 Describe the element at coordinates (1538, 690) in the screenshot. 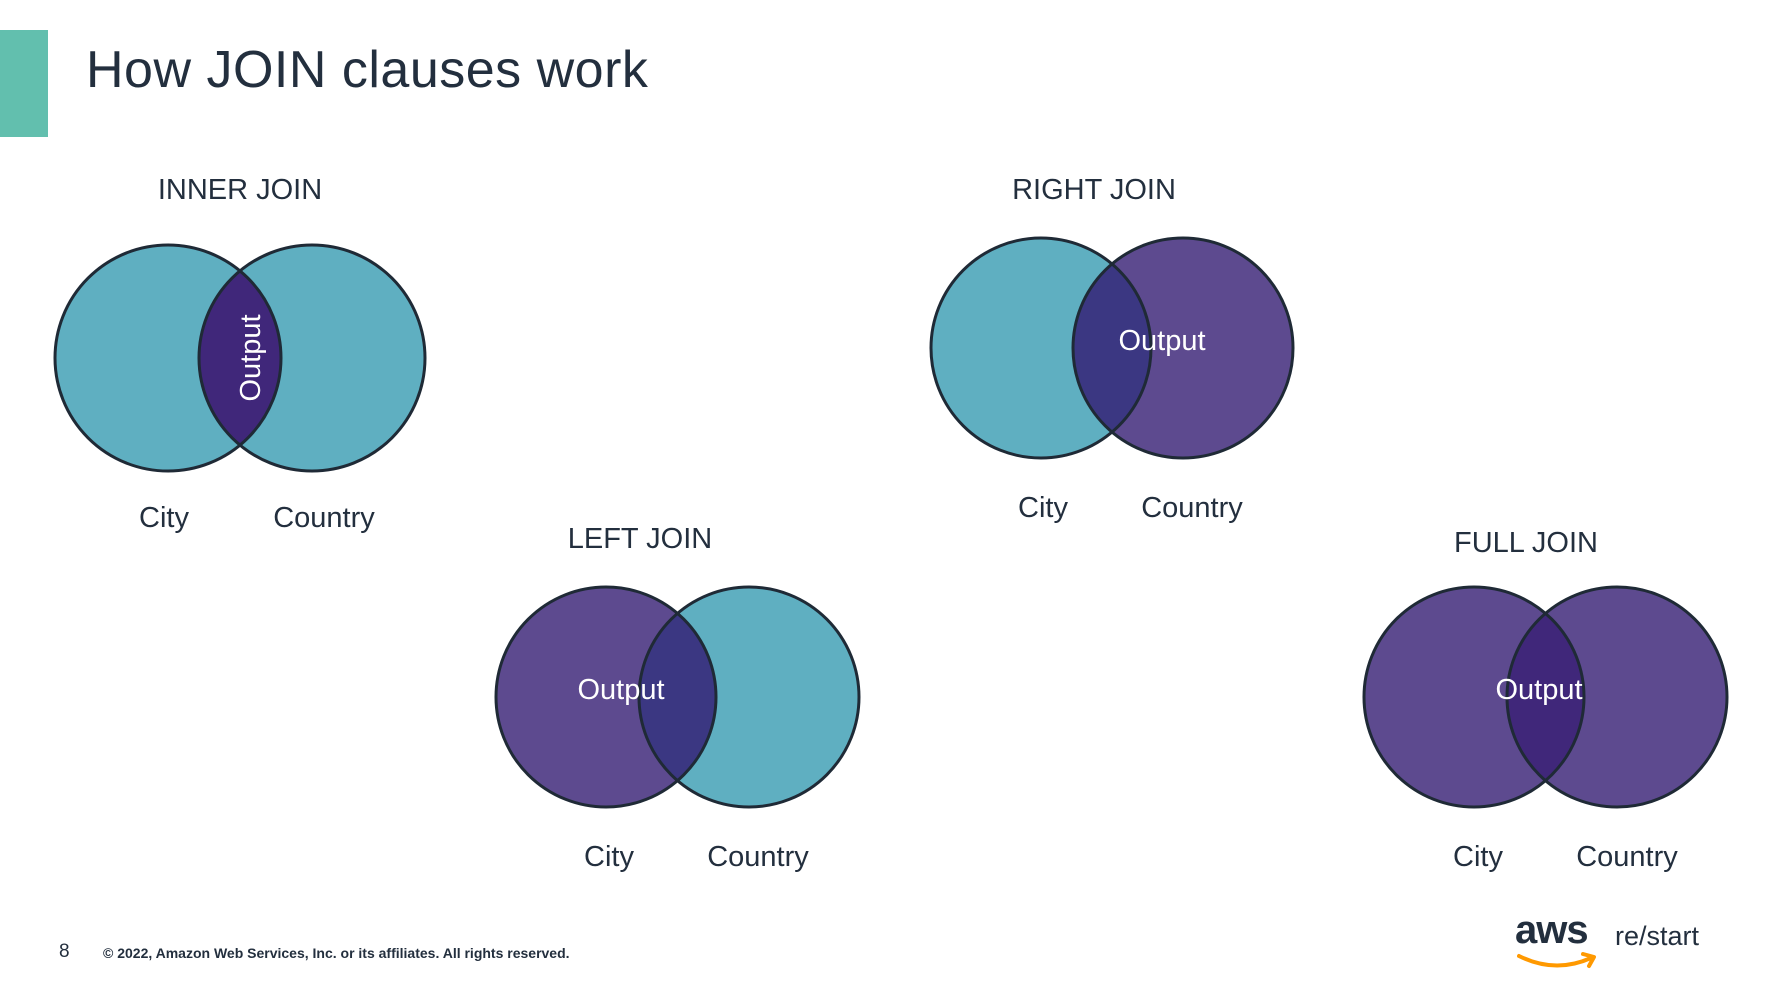

I see `full-join-output-label: Output` at that location.